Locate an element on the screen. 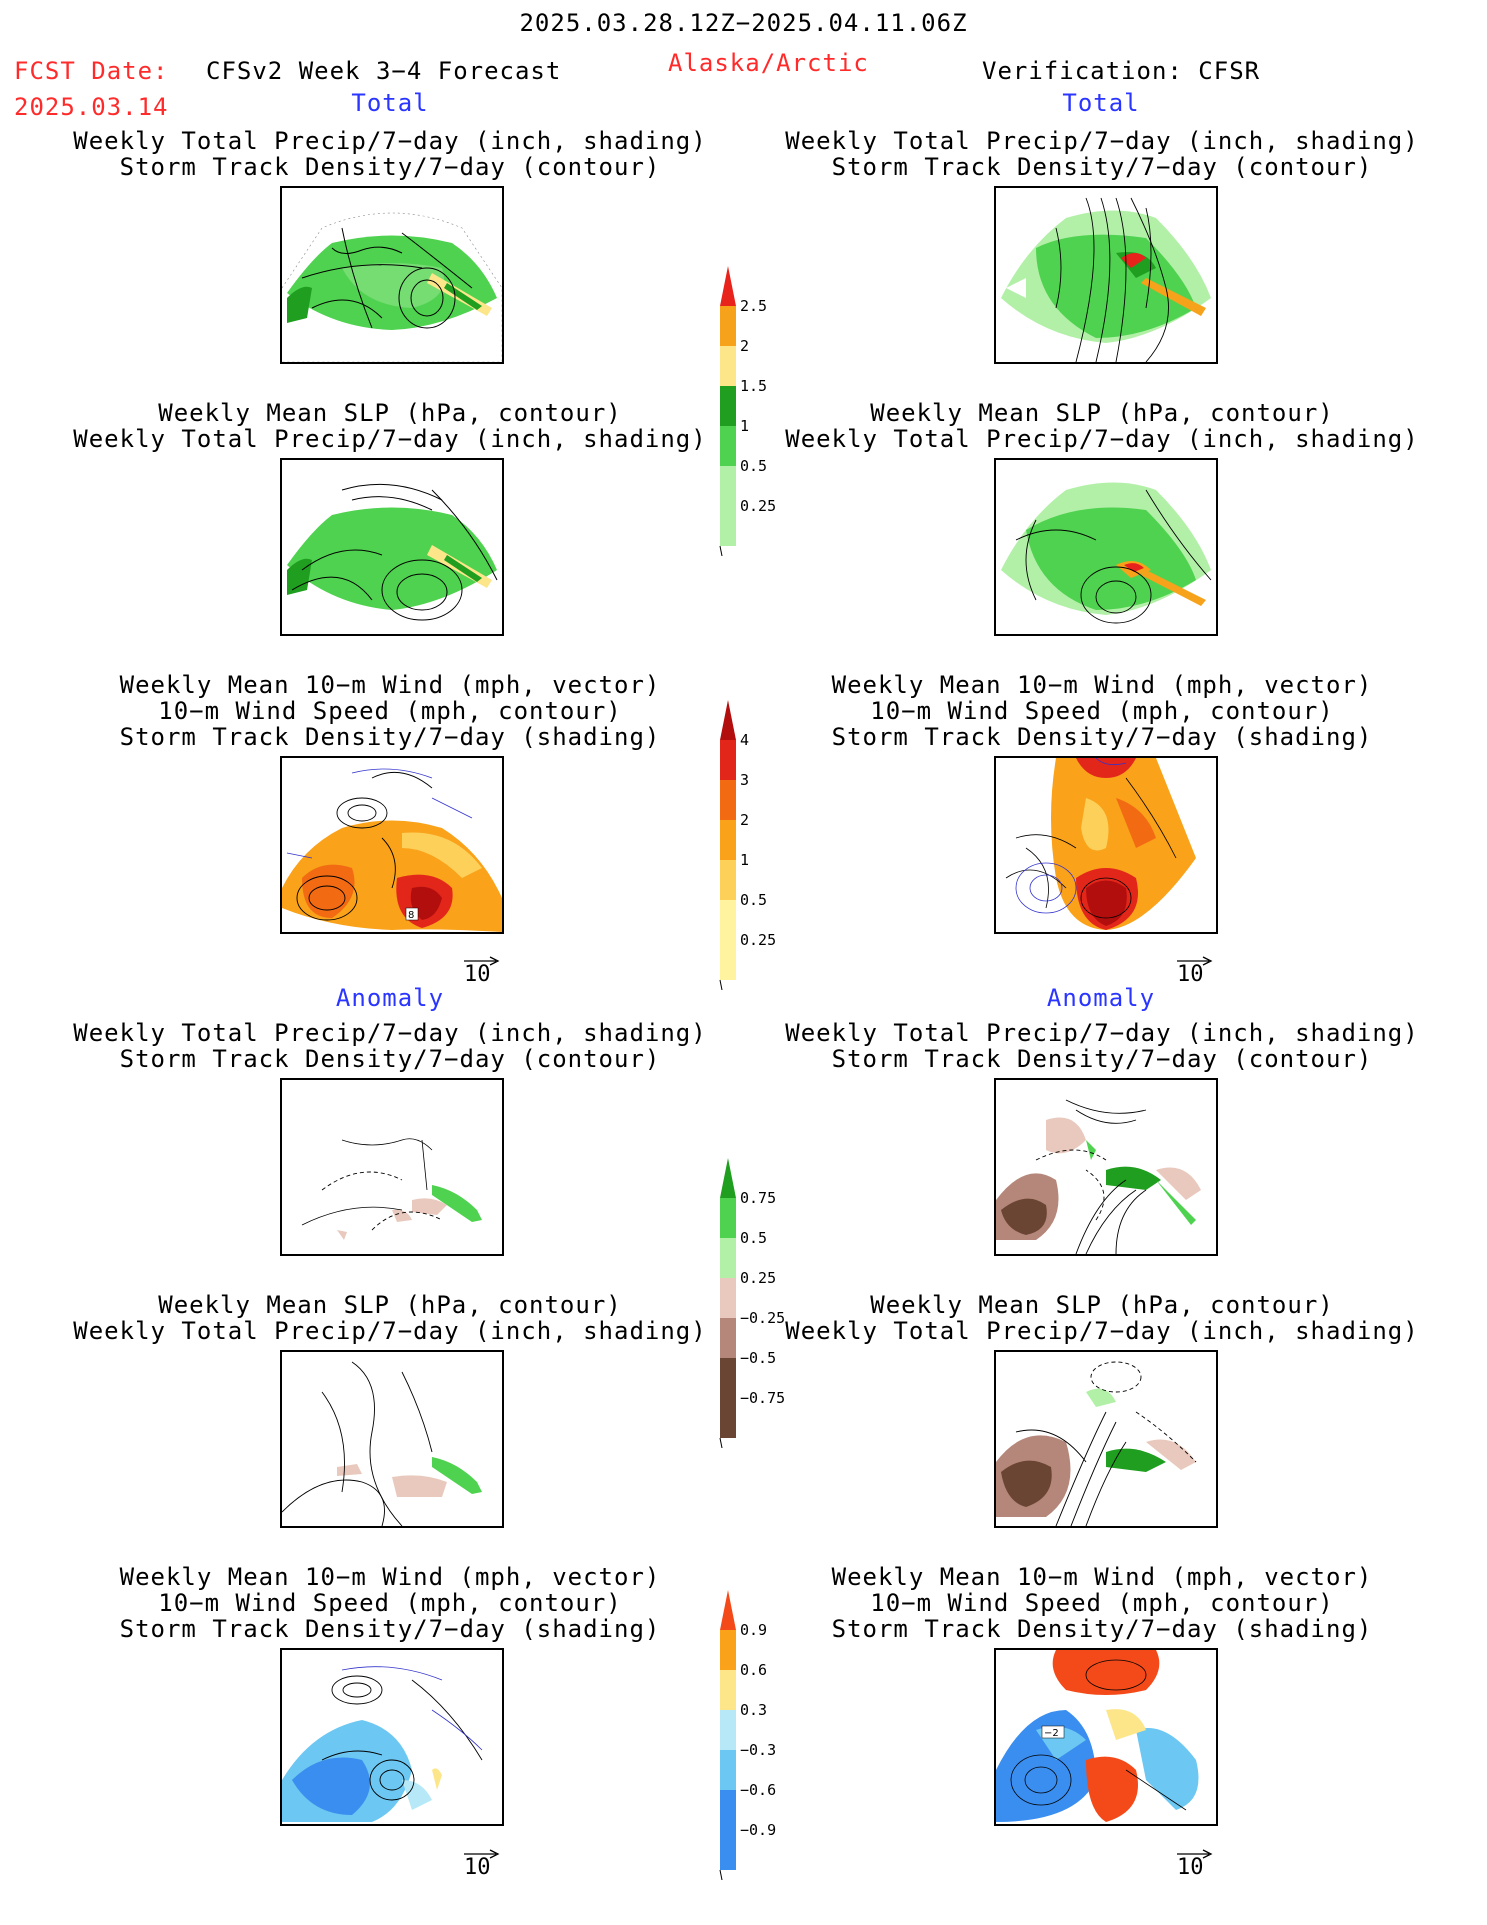 This screenshot has width=1487, height=1925. page-title: 2025.03.28.12Z−2025.04.11.06Z is located at coordinates (743, 23).